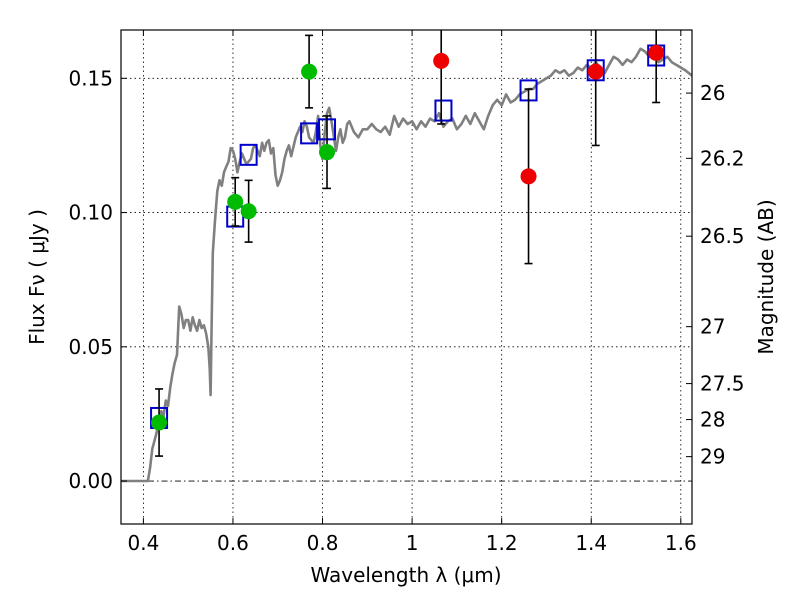 This screenshot has height=600, width=800. Describe the element at coordinates (90, 347) in the screenshot. I see `y-tick-label: 0.05` at that location.